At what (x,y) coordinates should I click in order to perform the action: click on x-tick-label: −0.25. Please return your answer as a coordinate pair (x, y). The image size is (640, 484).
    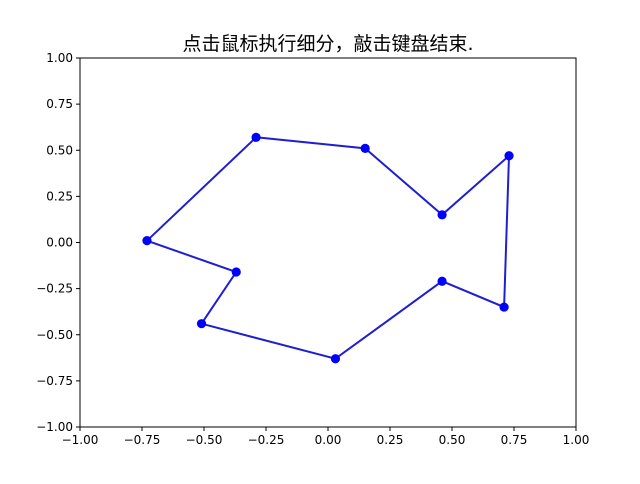
    Looking at the image, I should click on (266, 440).